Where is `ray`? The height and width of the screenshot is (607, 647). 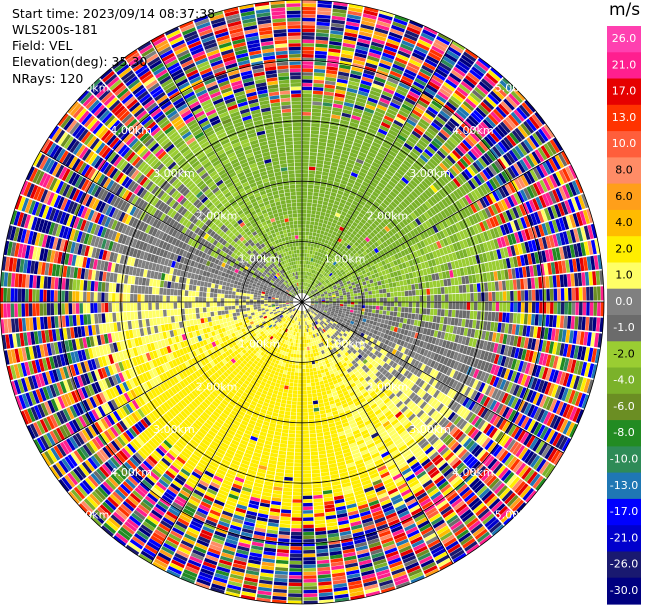 ray is located at coordinates (406, 422).